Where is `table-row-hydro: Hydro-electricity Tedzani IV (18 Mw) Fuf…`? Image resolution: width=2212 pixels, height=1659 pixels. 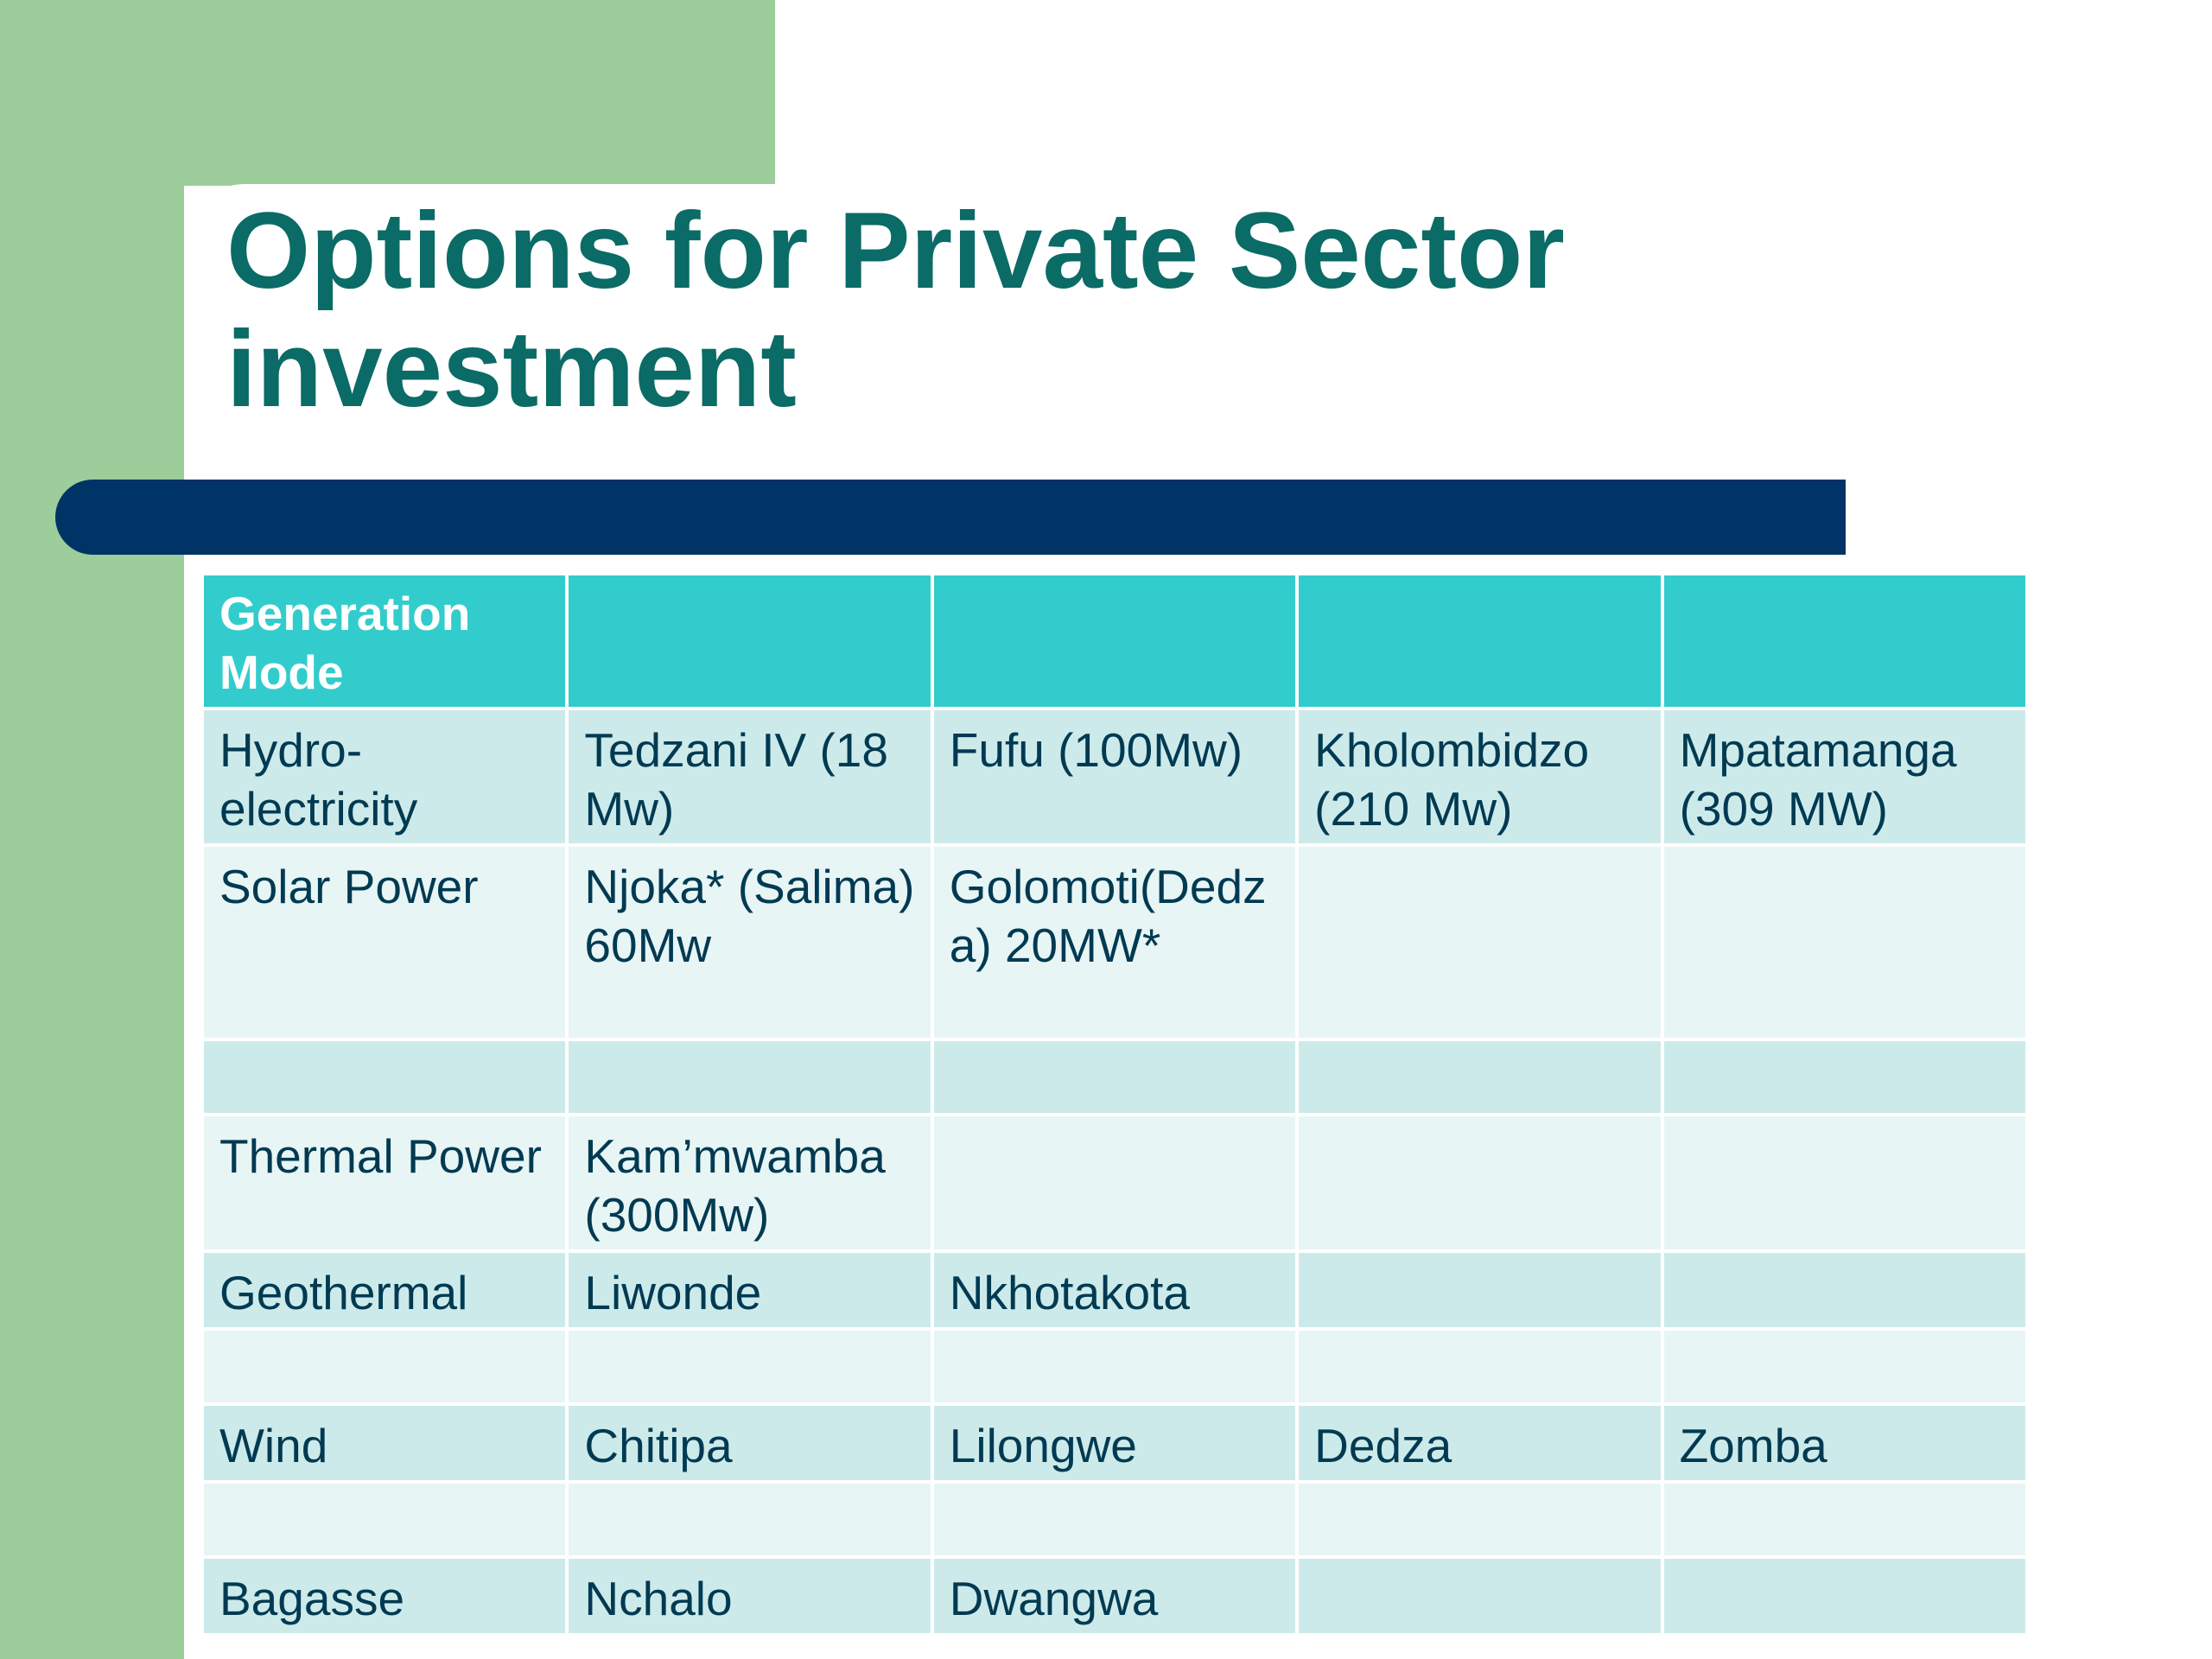 table-row-hydro: Hydro-electricity Tedzani IV (18 Mw) Fuf… is located at coordinates (1114, 777).